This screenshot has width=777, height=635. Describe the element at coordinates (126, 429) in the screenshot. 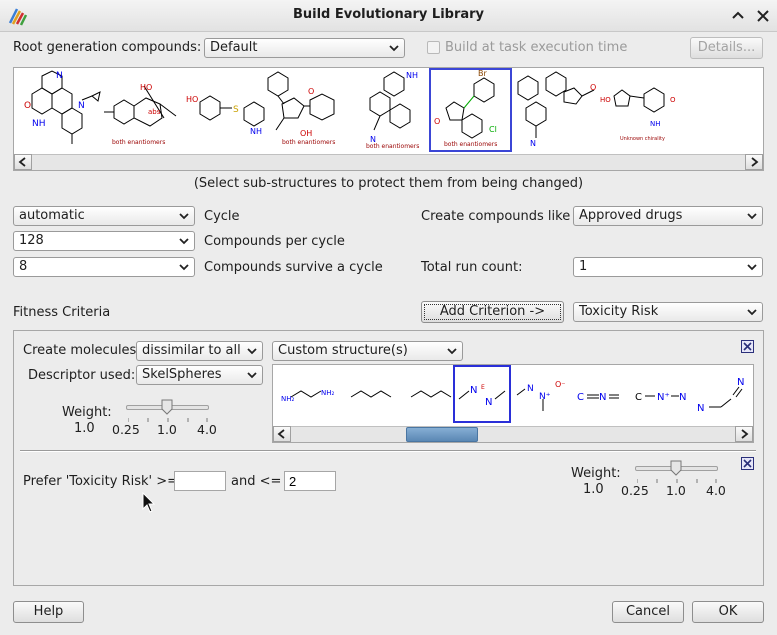

I see `weight-tick-min-1: 0.25` at that location.